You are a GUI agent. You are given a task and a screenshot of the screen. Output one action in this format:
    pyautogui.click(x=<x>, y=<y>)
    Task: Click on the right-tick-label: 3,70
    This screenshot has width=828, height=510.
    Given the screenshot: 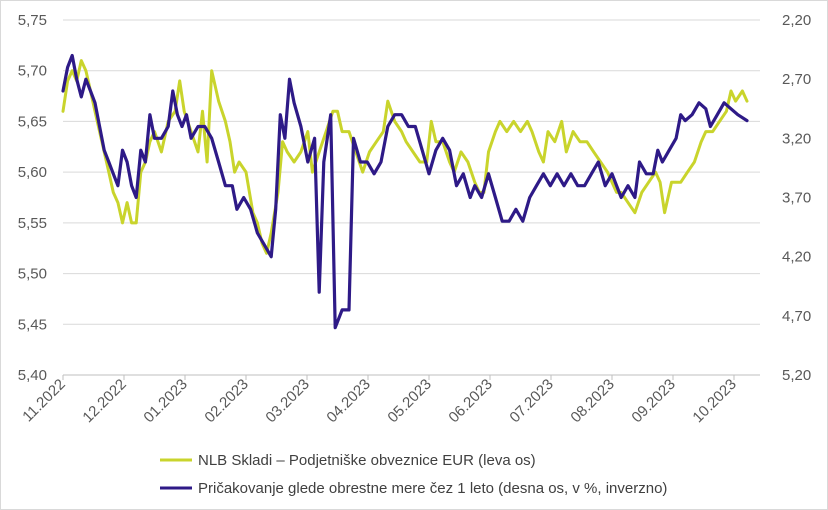 What is the action you would take?
    pyautogui.click(x=796, y=198)
    